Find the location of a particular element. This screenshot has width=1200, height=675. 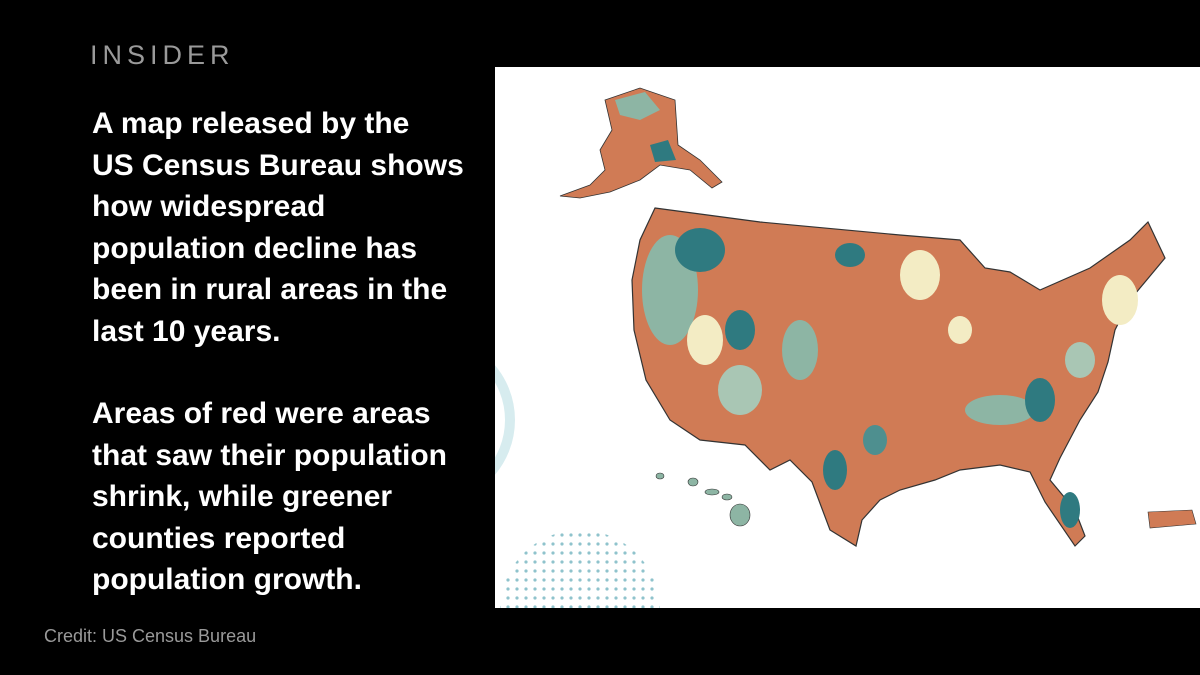

paragraph-line: how widespread is located at coordinates (209, 206).